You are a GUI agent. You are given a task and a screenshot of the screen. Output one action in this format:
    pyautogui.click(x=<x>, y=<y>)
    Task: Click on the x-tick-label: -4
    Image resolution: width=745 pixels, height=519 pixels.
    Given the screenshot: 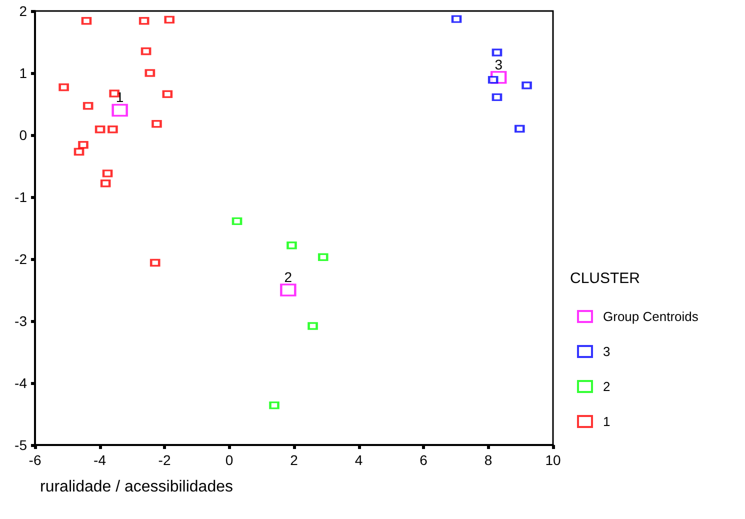 What is the action you would take?
    pyautogui.click(x=100, y=460)
    